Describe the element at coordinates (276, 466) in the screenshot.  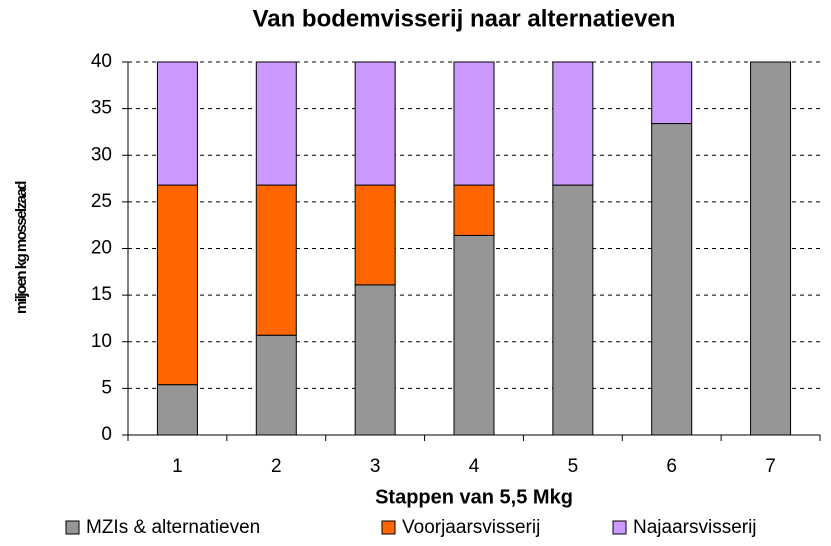
I see `x-tick-label: 2` at that location.